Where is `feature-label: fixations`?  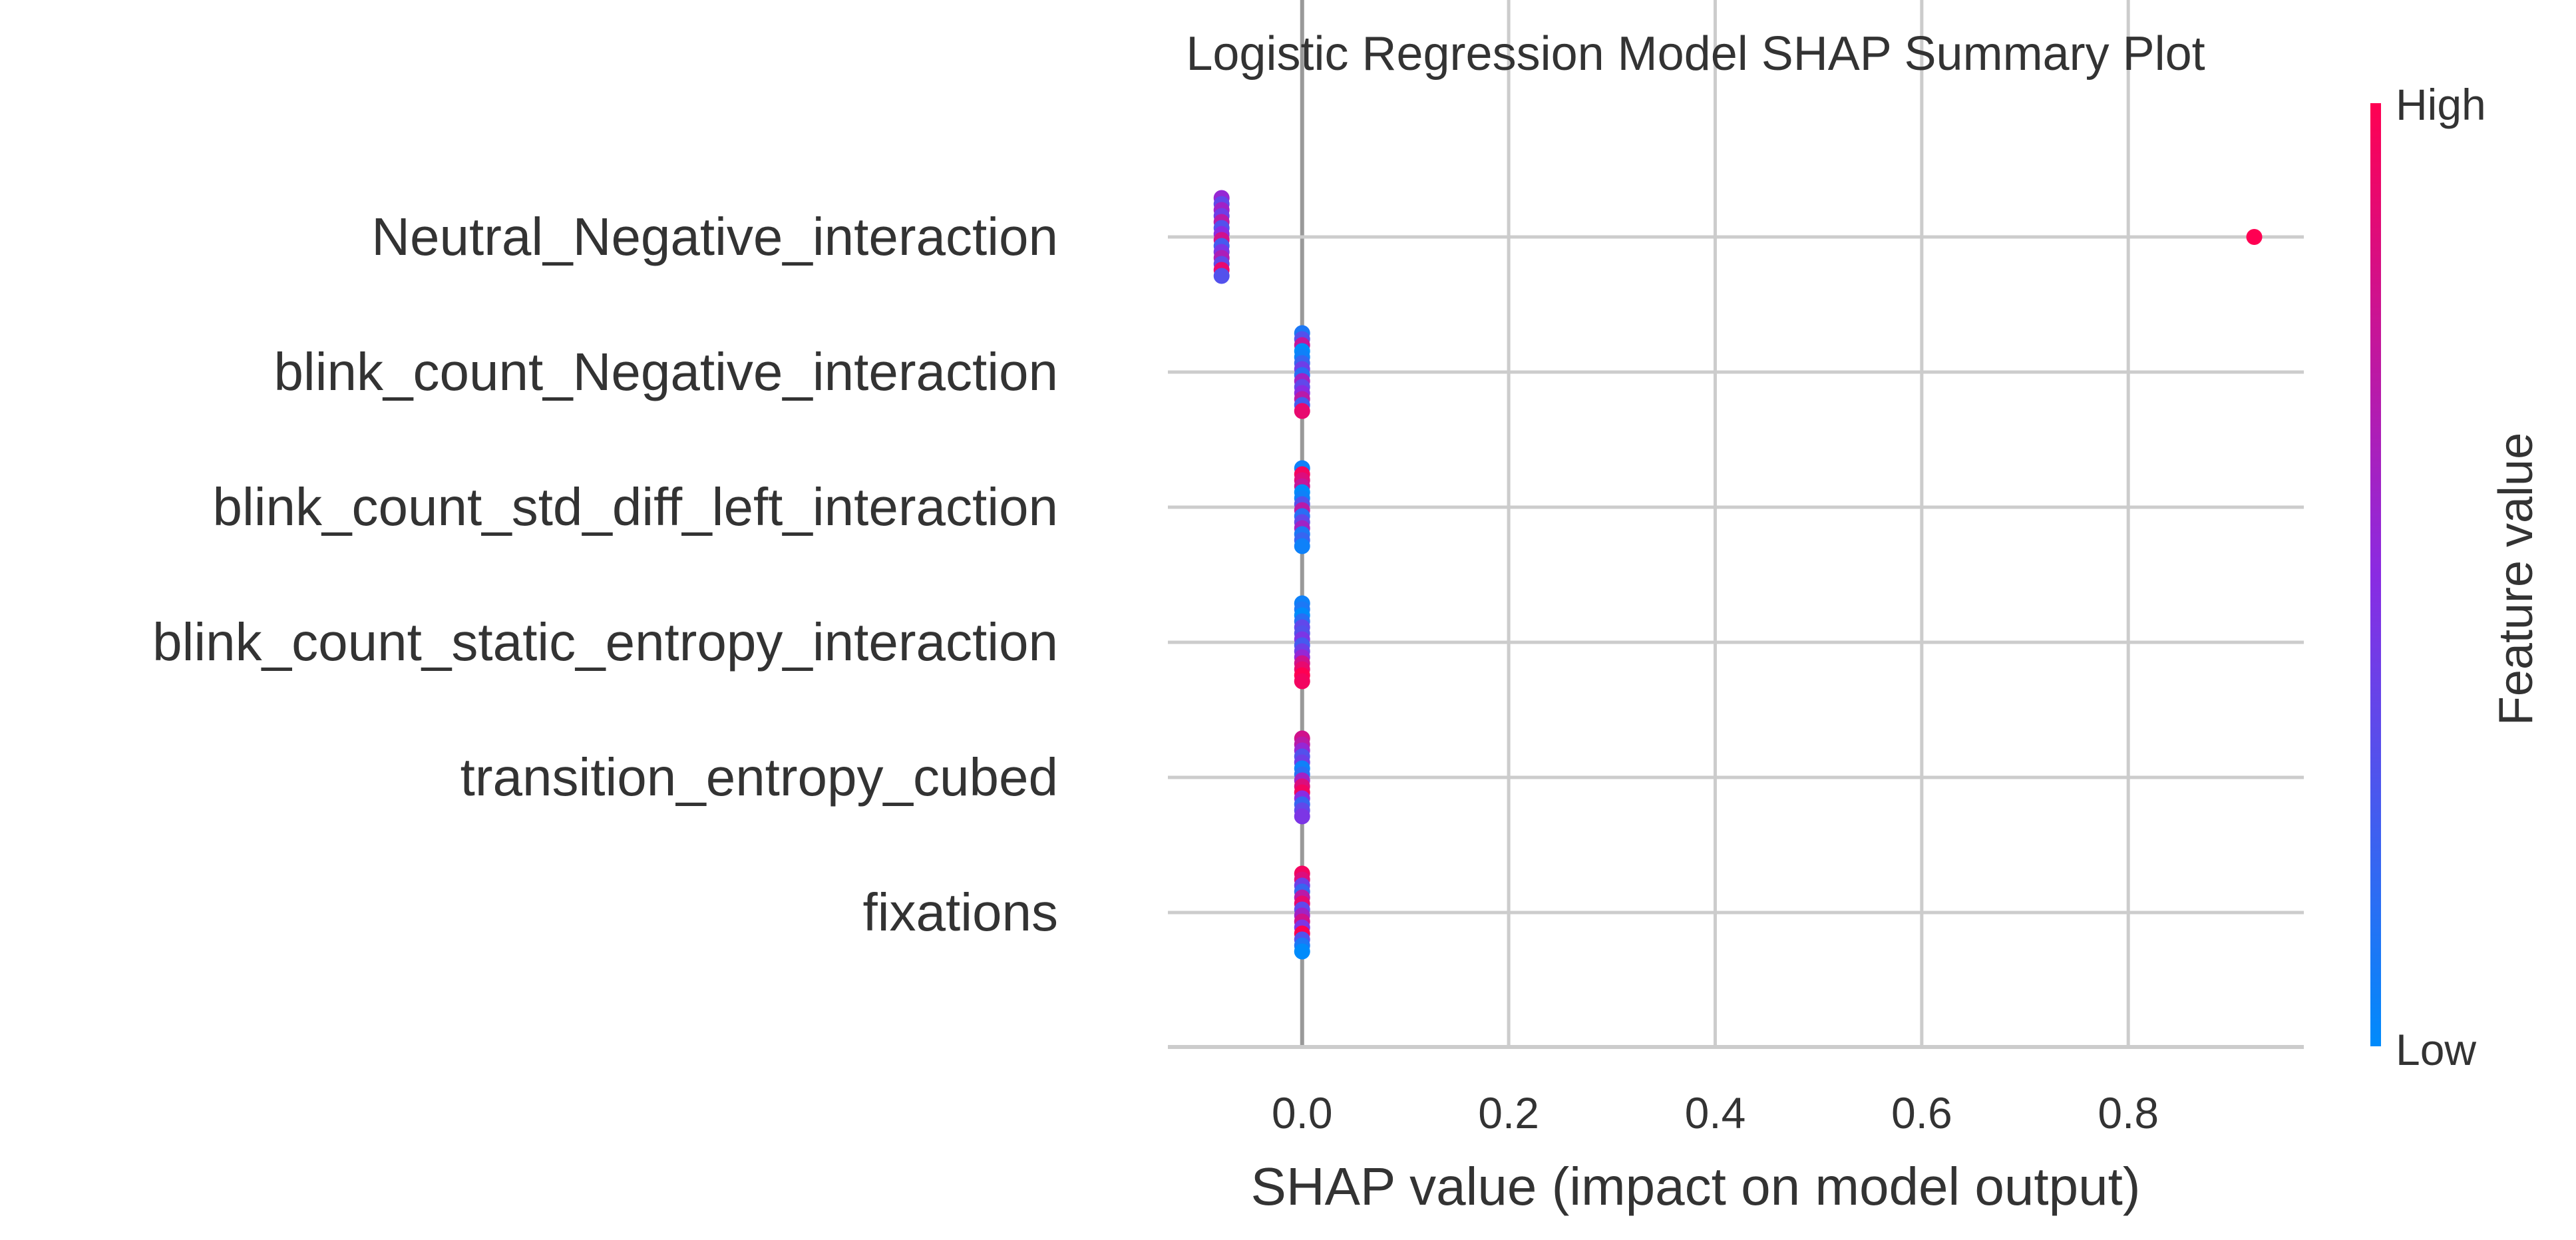
feature-label: fixations is located at coordinates (961, 912).